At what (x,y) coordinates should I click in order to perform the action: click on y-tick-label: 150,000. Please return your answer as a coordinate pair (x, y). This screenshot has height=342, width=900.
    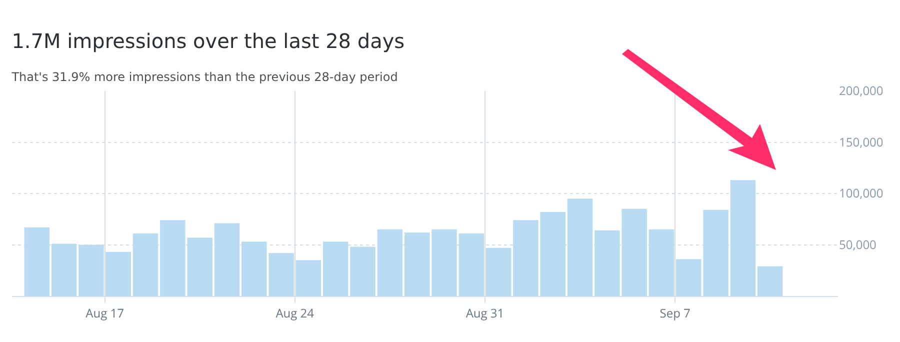
    Looking at the image, I should click on (861, 141).